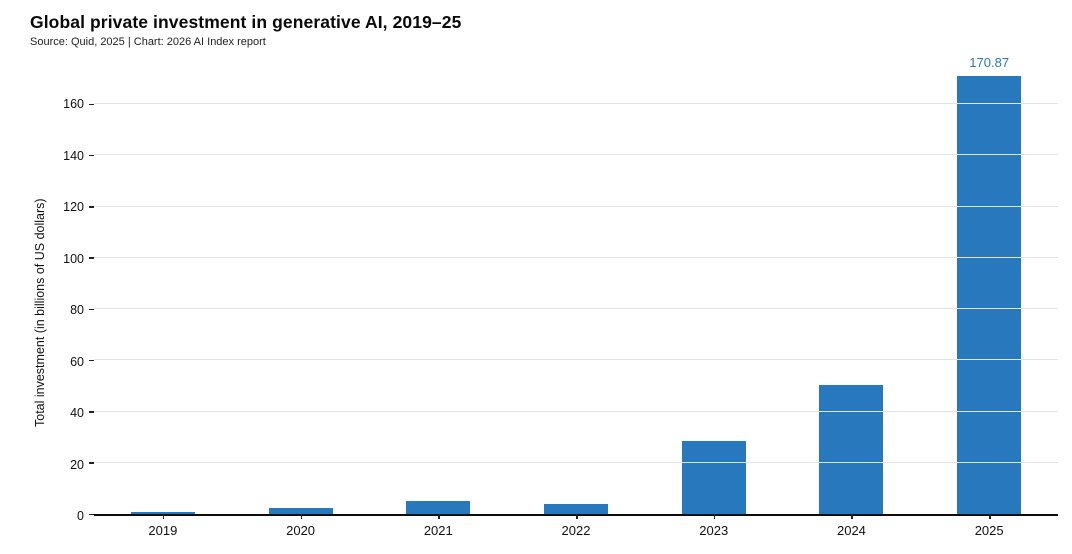 The image size is (1072, 554). Describe the element at coordinates (163, 298) in the screenshot. I see `bar-column-2019: 2019` at that location.